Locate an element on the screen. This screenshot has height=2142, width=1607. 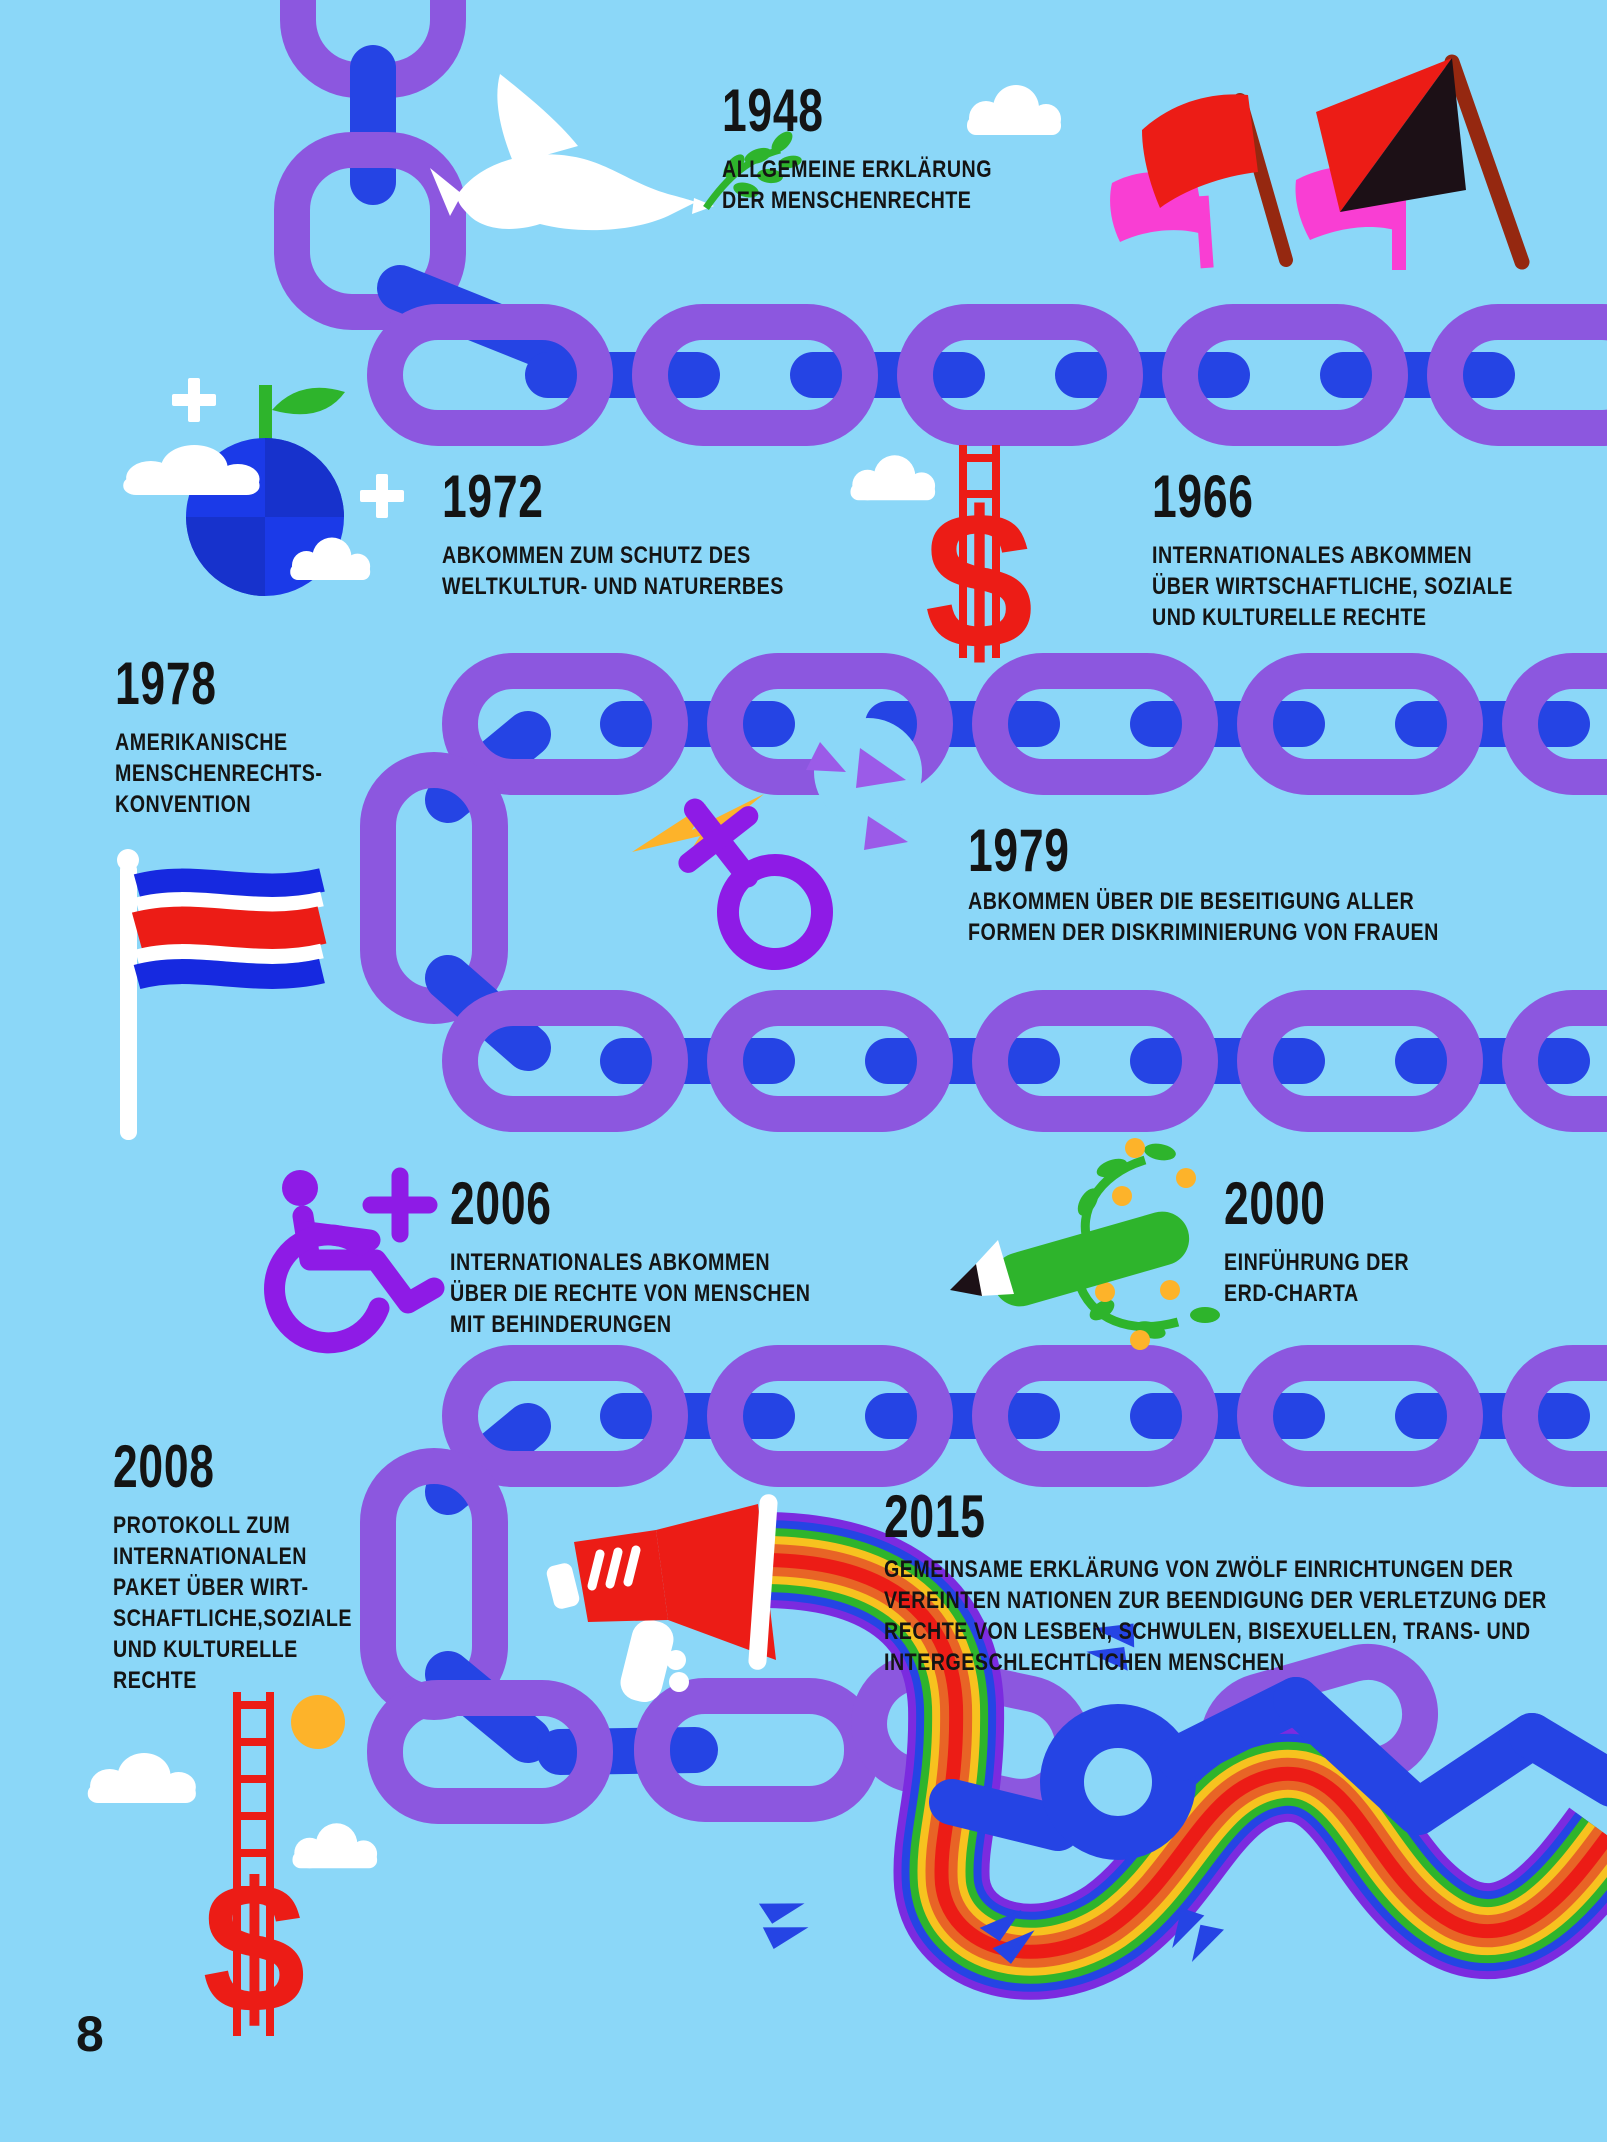
event-year: 1978 is located at coordinates (166, 683).